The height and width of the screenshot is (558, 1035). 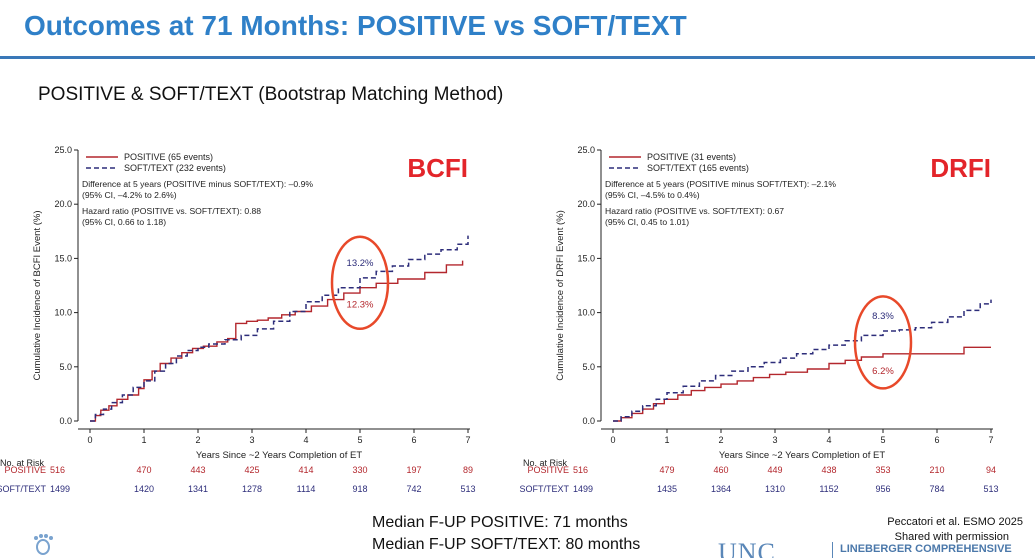 What do you see at coordinates (936, 489) in the screenshot?
I see `risk-cell: 784` at bounding box center [936, 489].